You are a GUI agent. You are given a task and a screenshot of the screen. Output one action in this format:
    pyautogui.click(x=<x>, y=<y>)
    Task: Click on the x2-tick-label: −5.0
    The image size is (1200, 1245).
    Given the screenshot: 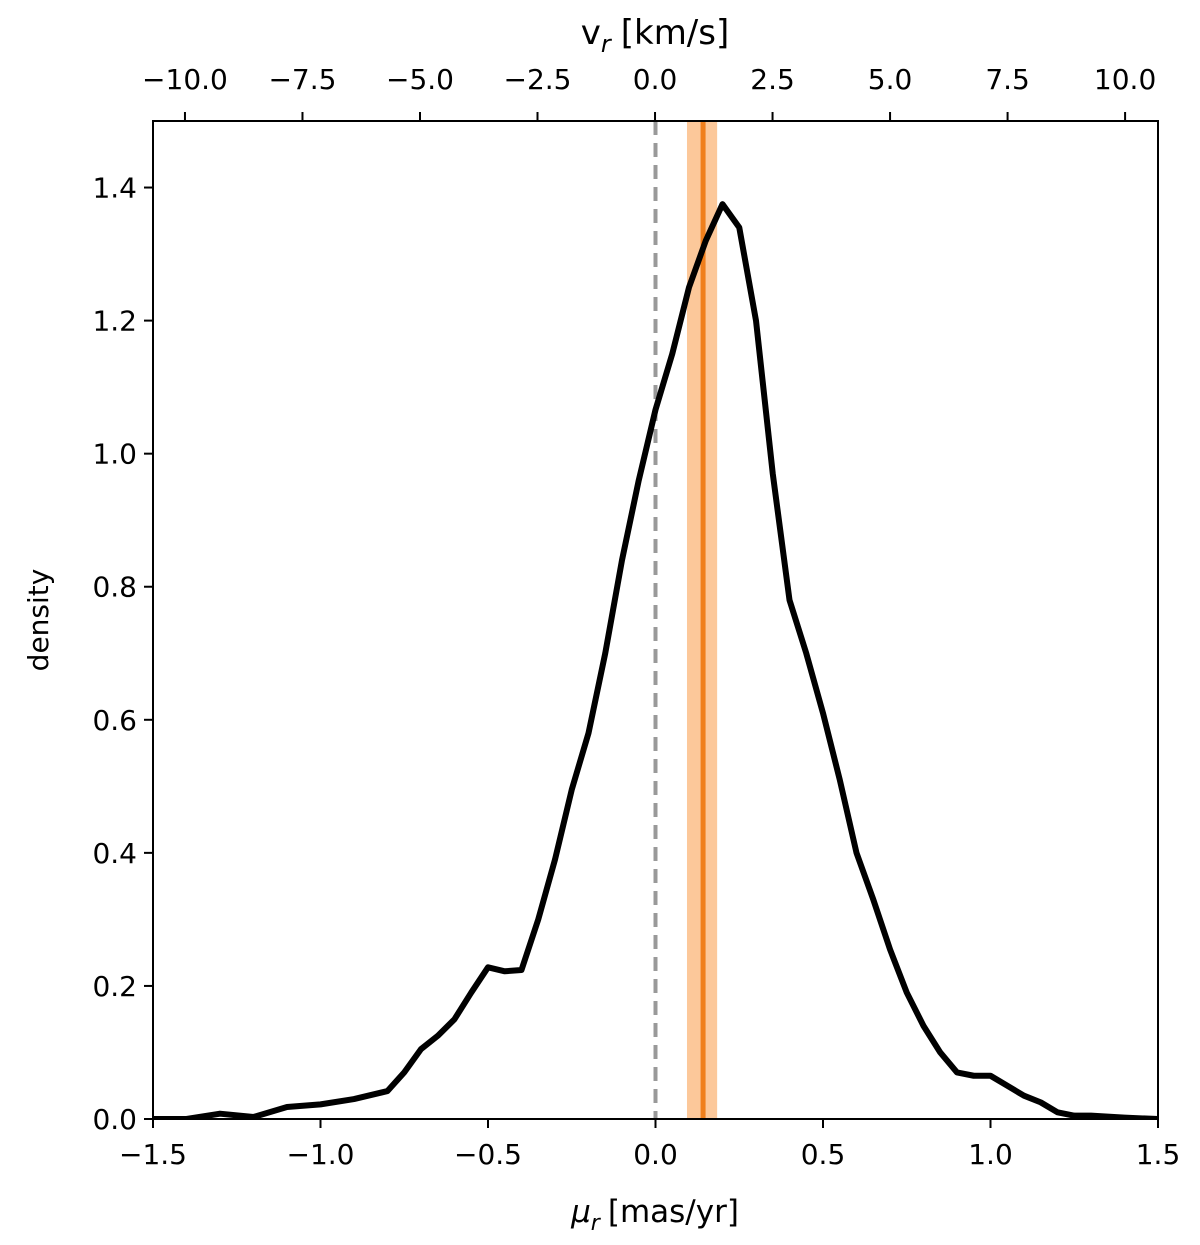 What is the action you would take?
    pyautogui.click(x=420, y=79)
    